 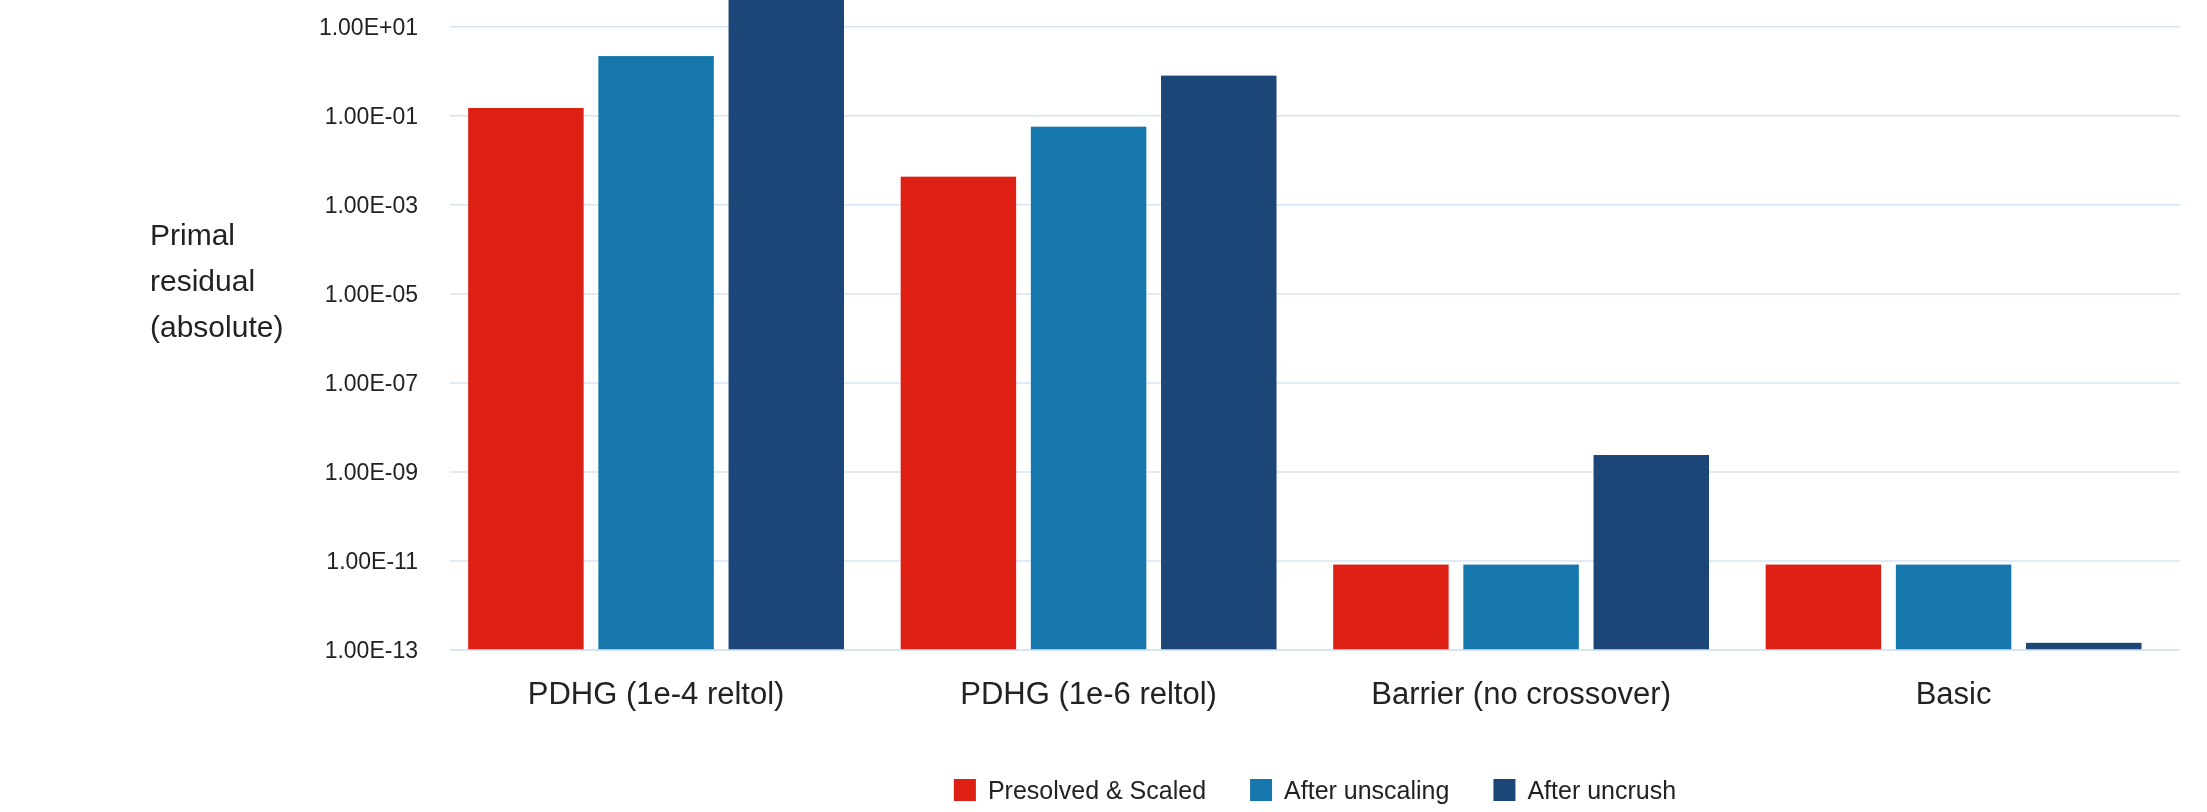 What do you see at coordinates (1097, 790) in the screenshot?
I see `legend-label: Presolved & Scaled` at bounding box center [1097, 790].